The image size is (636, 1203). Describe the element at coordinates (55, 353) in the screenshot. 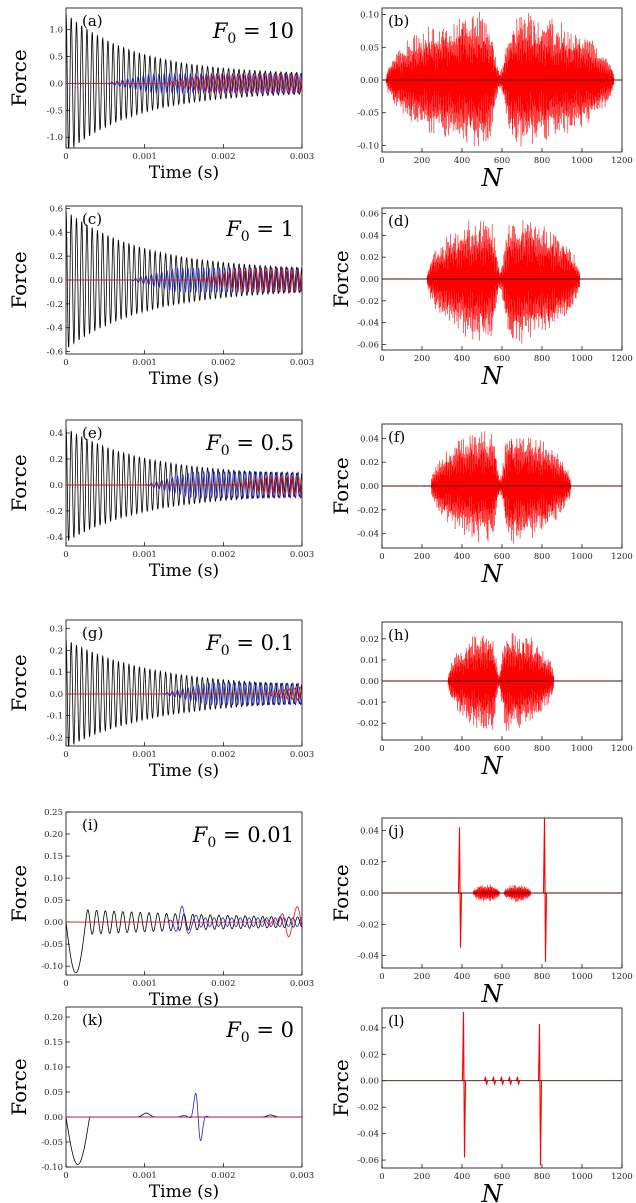

I see `y-tick-label: -0.6` at that location.